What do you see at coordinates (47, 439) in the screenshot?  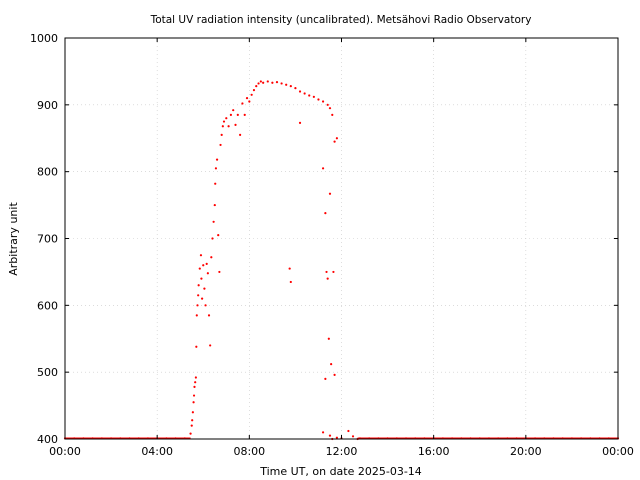 I see `y-tick-label: 400` at bounding box center [47, 439].